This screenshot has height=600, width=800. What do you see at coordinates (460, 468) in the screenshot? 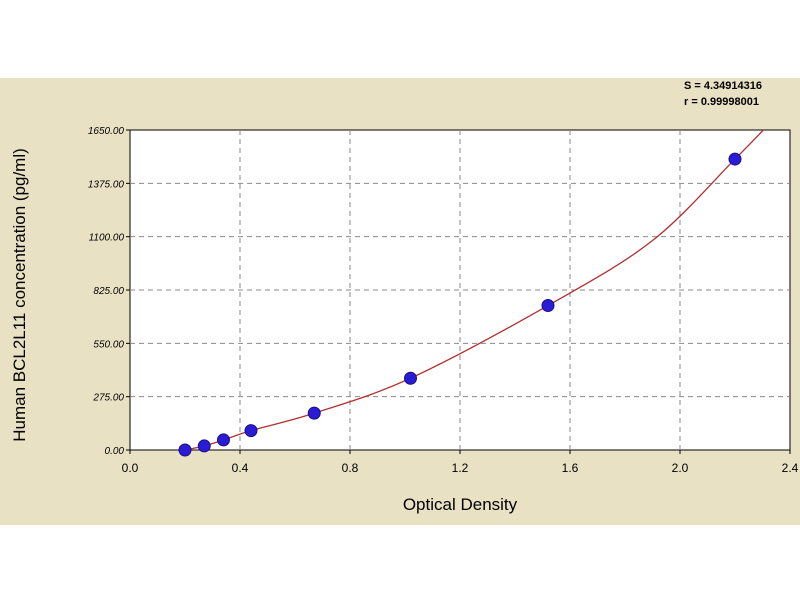
I see `x-tick-label: 1.2` at bounding box center [460, 468].